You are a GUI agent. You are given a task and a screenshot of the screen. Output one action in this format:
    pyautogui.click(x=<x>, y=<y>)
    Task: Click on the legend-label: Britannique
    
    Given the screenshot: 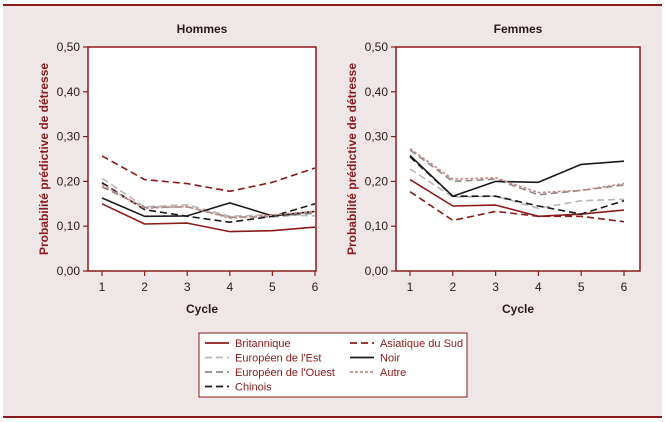 What is the action you would take?
    pyautogui.click(x=263, y=344)
    